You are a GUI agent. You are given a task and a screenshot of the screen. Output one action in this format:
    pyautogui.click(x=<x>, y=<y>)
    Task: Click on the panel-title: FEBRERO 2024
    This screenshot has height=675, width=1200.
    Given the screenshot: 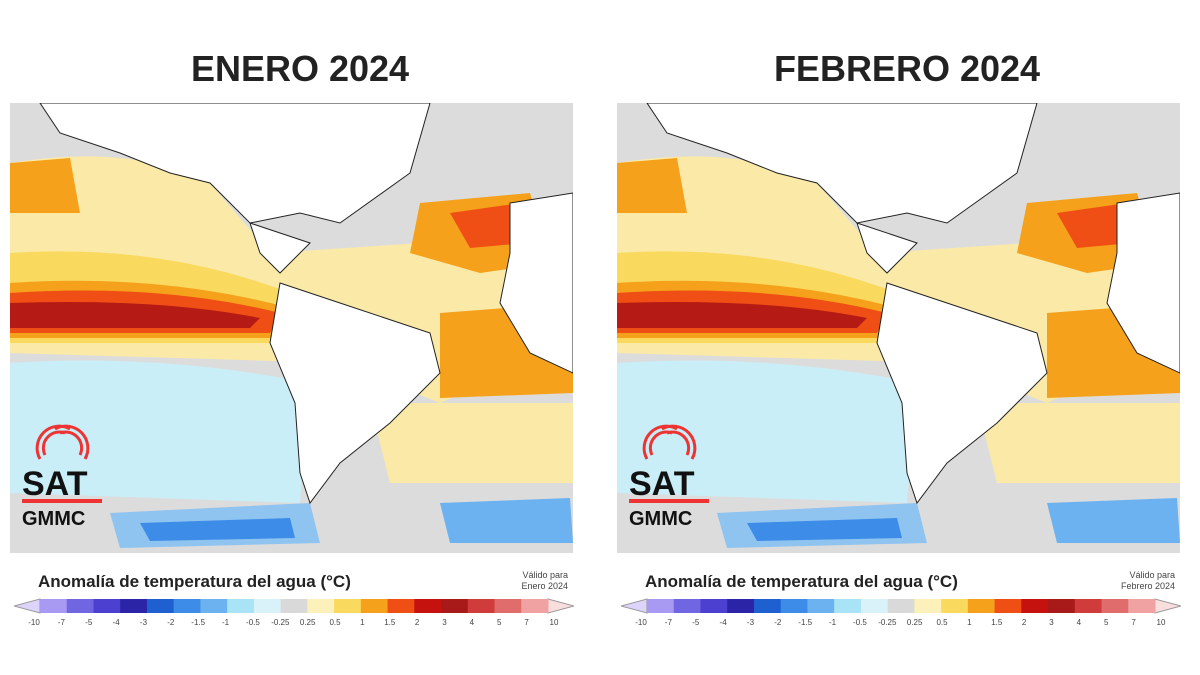 What is the action you would take?
    pyautogui.click(x=907, y=68)
    